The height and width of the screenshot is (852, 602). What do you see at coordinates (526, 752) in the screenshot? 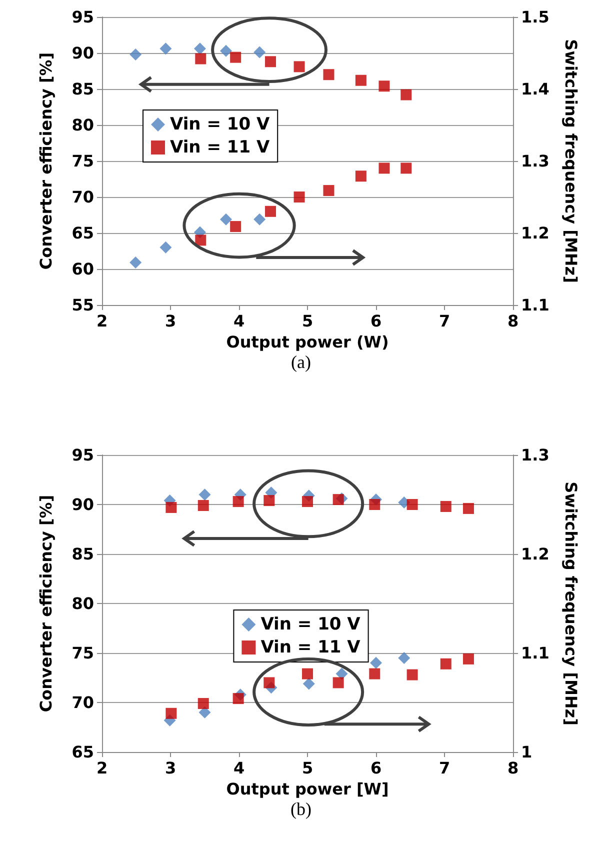
I see `y2-tick-label: 1` at bounding box center [526, 752].